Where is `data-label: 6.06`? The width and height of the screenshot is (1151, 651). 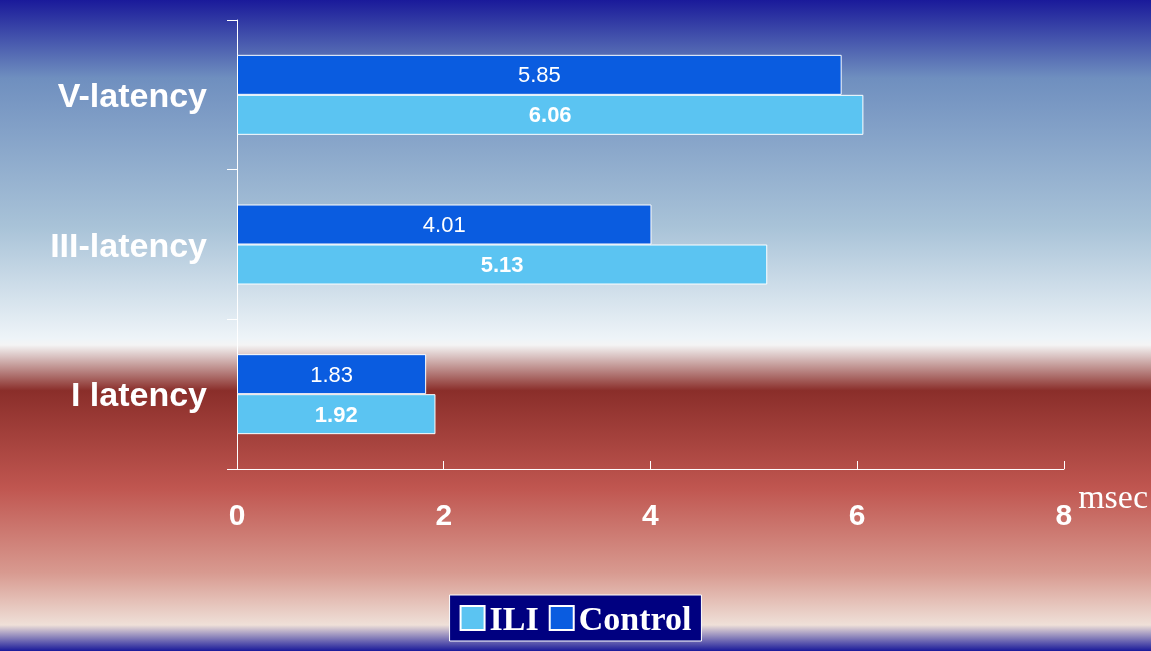 data-label: 6.06 is located at coordinates (550, 115).